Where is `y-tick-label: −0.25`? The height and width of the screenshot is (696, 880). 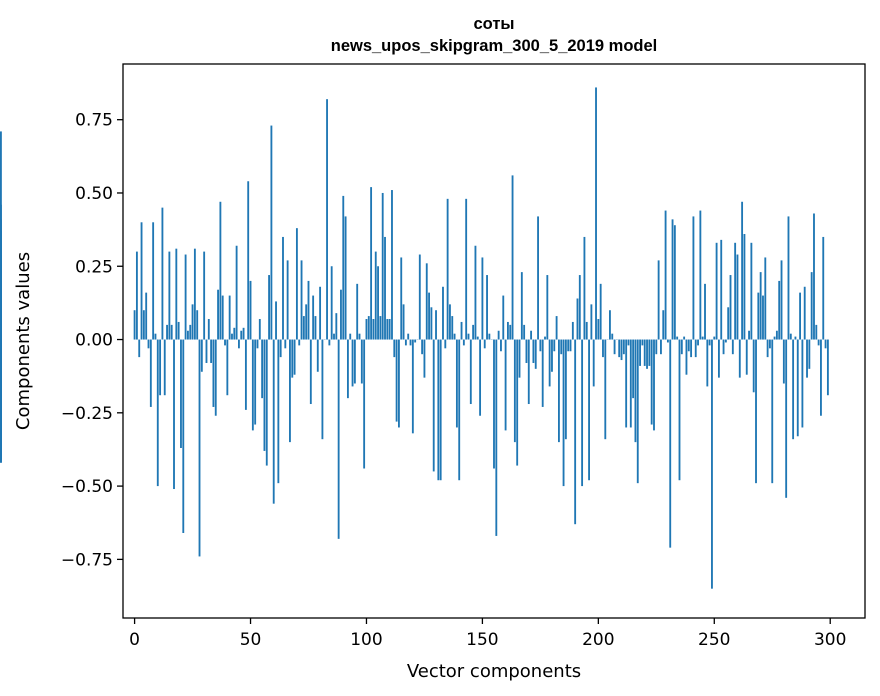
y-tick-label: −0.25 is located at coordinates (87, 414).